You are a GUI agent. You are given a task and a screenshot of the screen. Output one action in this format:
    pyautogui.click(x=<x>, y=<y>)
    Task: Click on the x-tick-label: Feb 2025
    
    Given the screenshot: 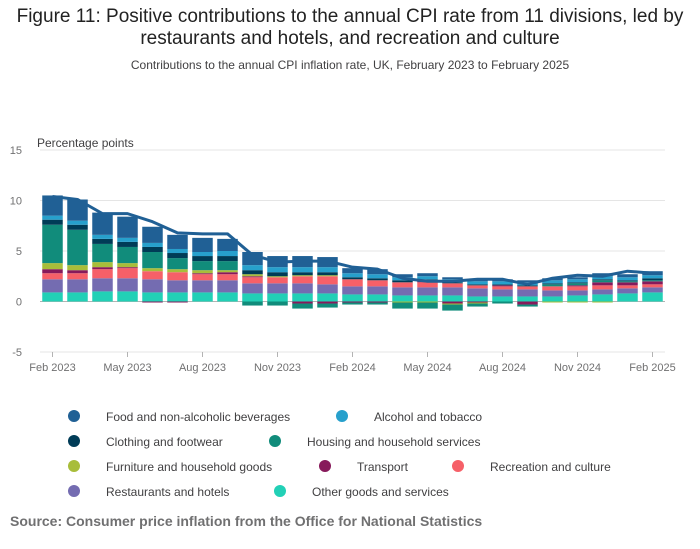 What is the action you would take?
    pyautogui.click(x=652, y=368)
    